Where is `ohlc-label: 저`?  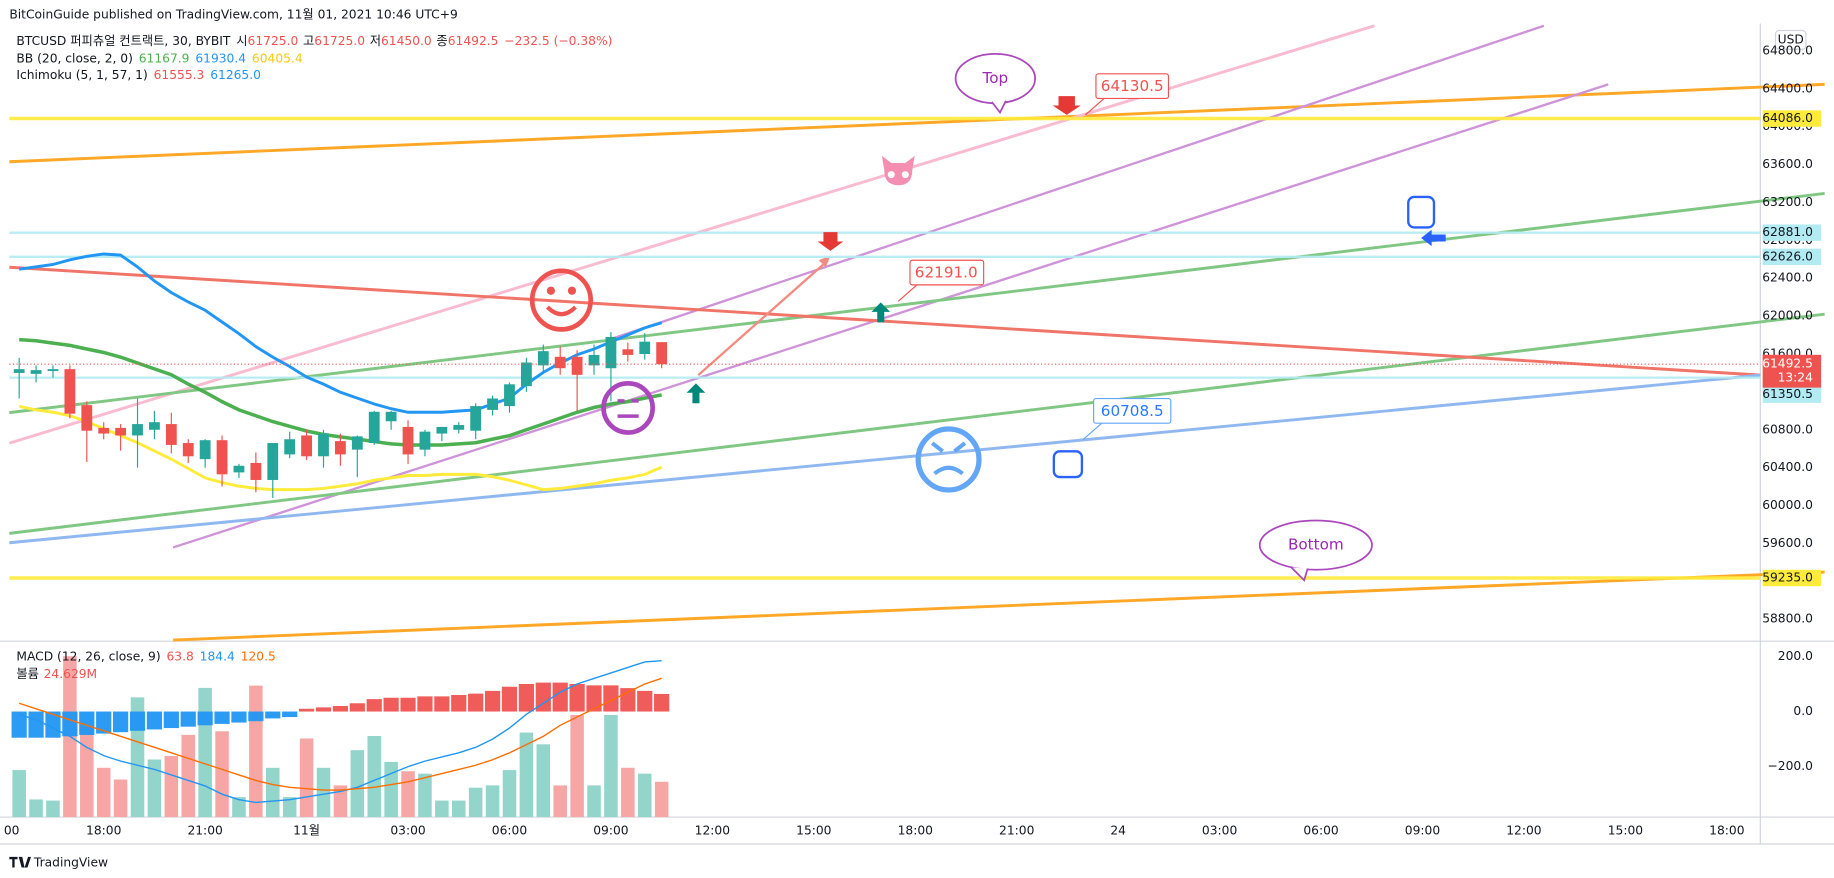 ohlc-label: 저 is located at coordinates (375, 41).